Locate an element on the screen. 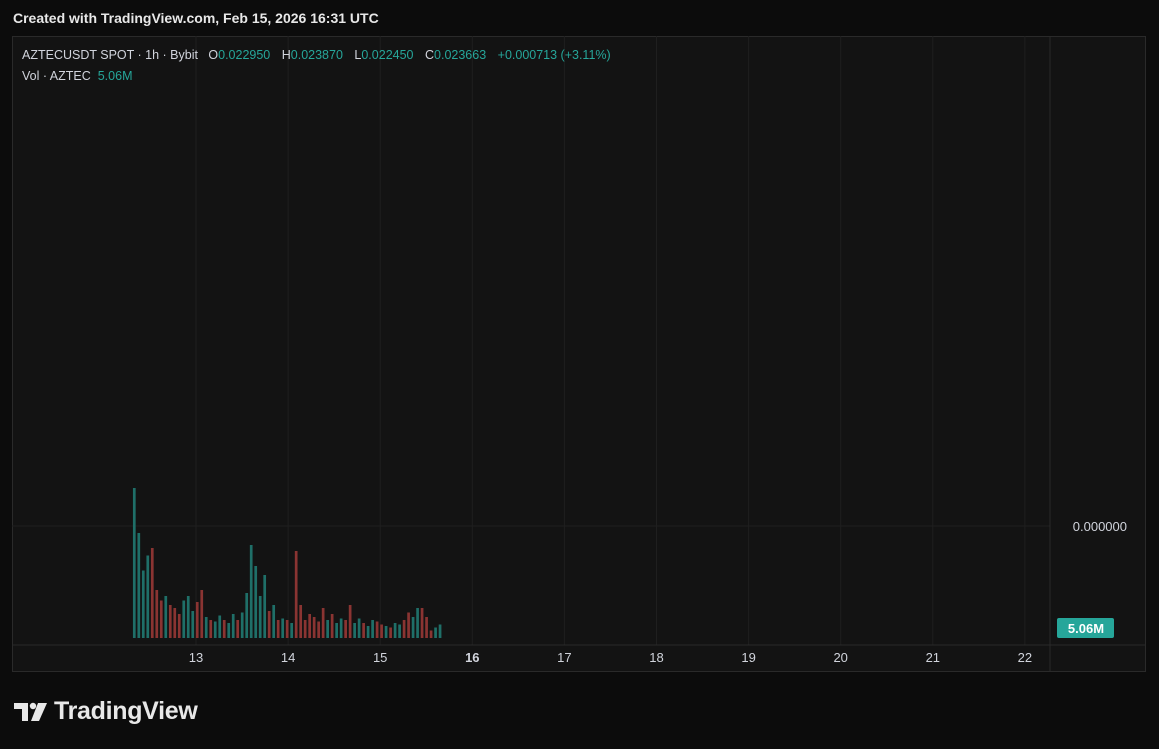 The image size is (1159, 749). tradingview-logo: TradingView is located at coordinates (106, 711).